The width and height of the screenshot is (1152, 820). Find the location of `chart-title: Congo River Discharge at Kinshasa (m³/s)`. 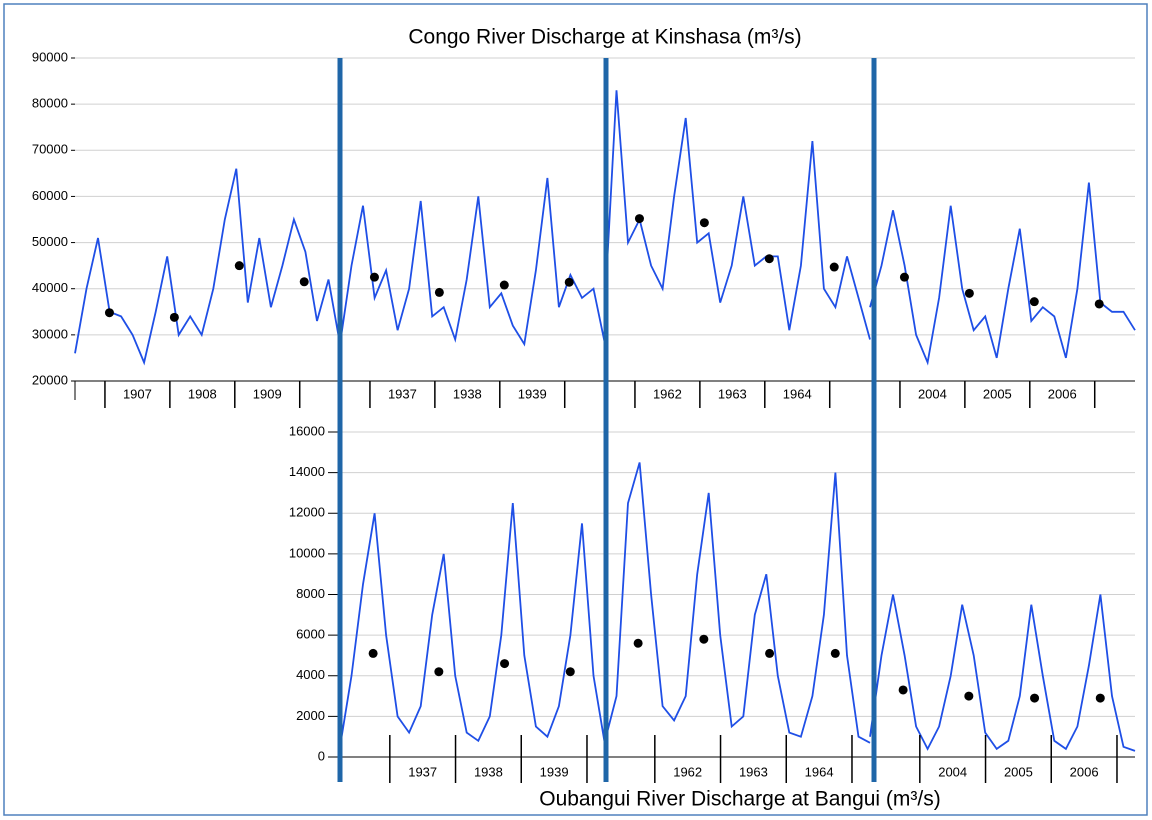

chart-title: Congo River Discharge at Kinshasa (m³/s) is located at coordinates (604, 37).